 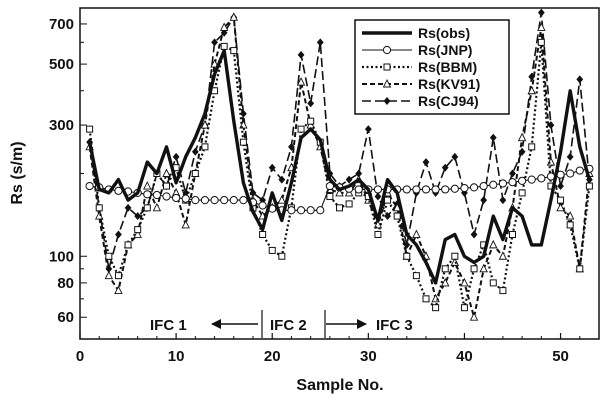 What do you see at coordinates (328, 349) in the screenshot?
I see `x-axis-ticks: 0 10 20 30 40 50` at bounding box center [328, 349].